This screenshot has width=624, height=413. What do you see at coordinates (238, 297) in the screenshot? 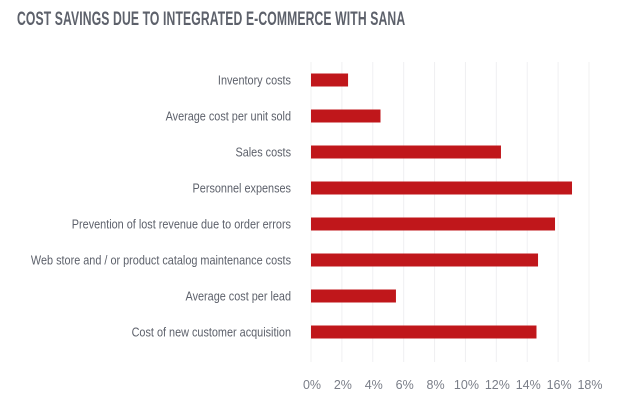
I see `category-label: Average cost per lead` at bounding box center [238, 297].